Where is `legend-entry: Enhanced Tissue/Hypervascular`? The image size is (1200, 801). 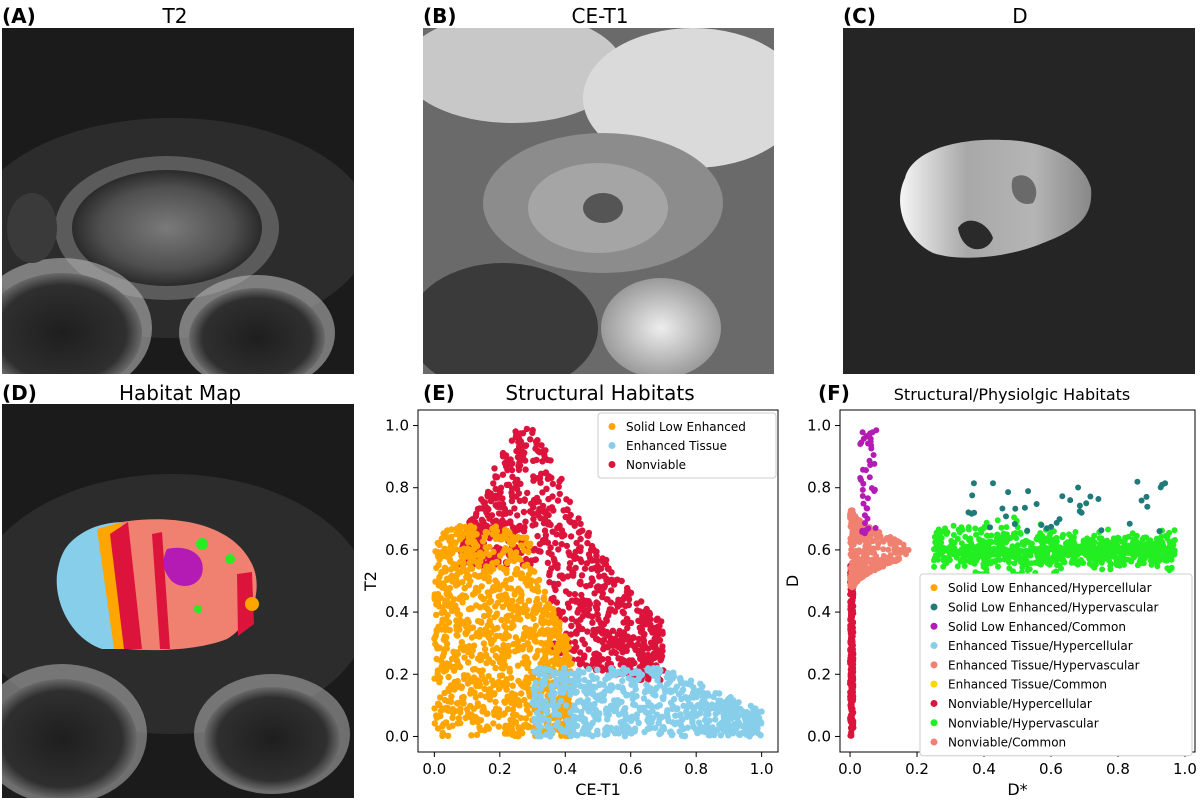
legend-entry: Enhanced Tissue/Hypervascular is located at coordinates (1044, 665).